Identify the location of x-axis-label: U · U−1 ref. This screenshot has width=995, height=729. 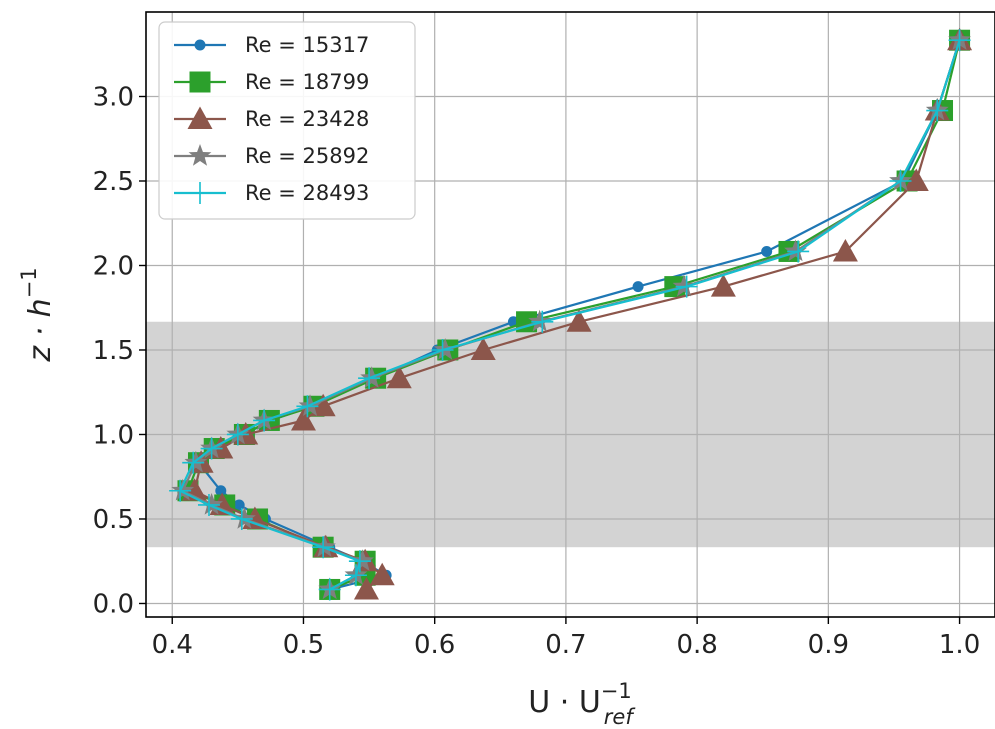
(582, 704).